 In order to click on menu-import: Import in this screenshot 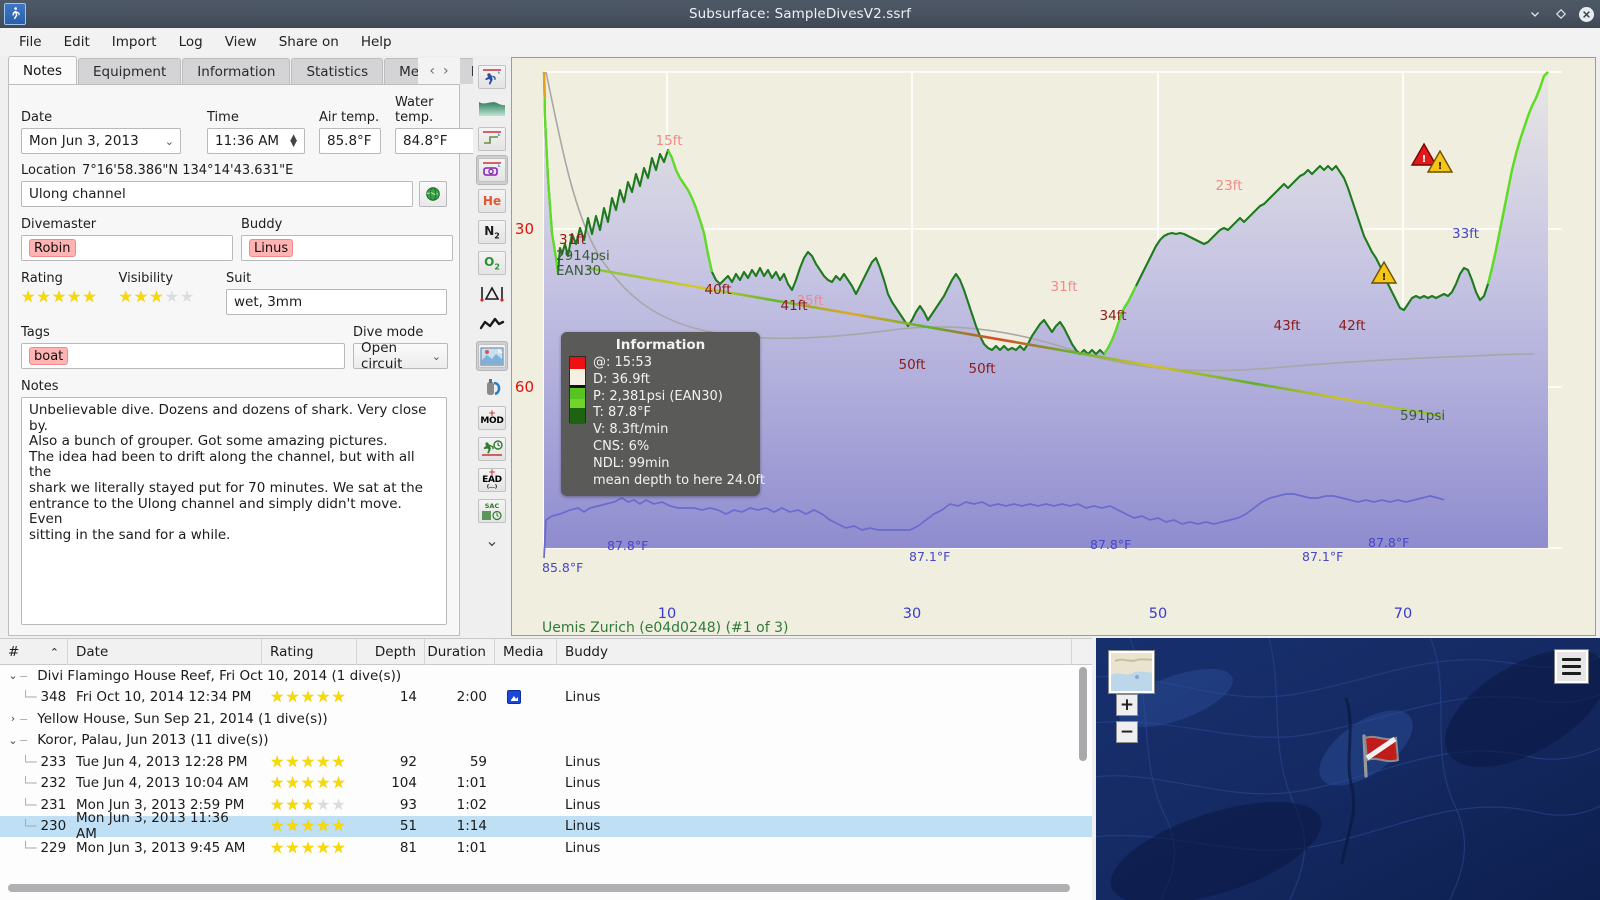, I will do `click(134, 42)`.